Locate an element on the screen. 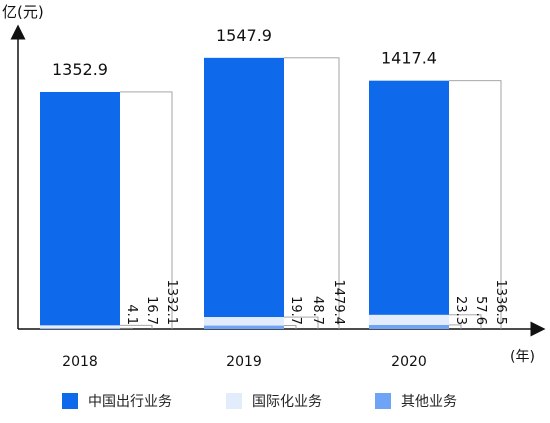 This screenshot has width=550, height=423. leader-line-china-mobility-2020 is located at coordinates (475, 204).